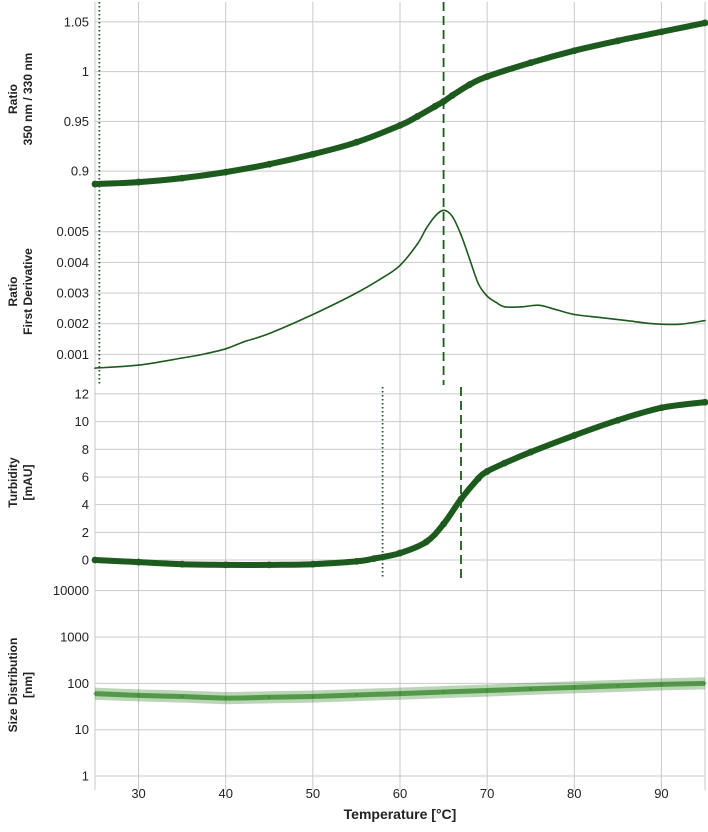 The width and height of the screenshot is (708, 832). Describe the element at coordinates (80, 171) in the screenshot. I see `y-tick-label: 0.9` at that location.